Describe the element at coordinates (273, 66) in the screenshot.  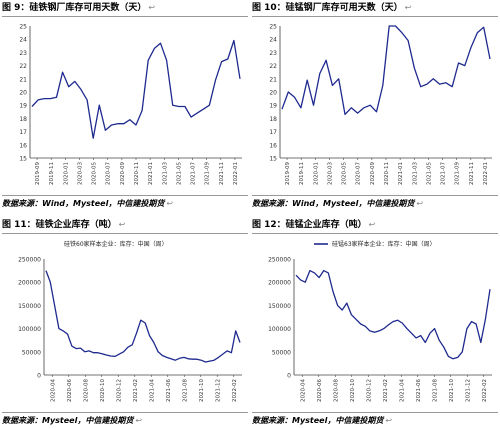
I see `y-tick-label: 22` at that location.